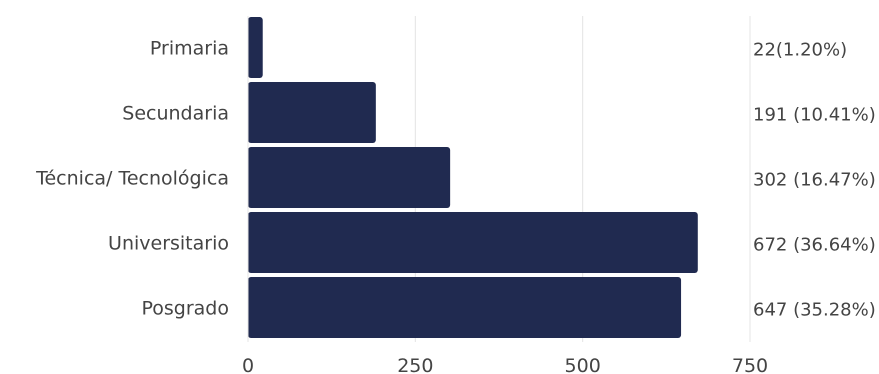 The image size is (879, 374). What do you see at coordinates (814, 180) in the screenshot?
I see `data-label: 302 (16.47%)` at bounding box center [814, 180].